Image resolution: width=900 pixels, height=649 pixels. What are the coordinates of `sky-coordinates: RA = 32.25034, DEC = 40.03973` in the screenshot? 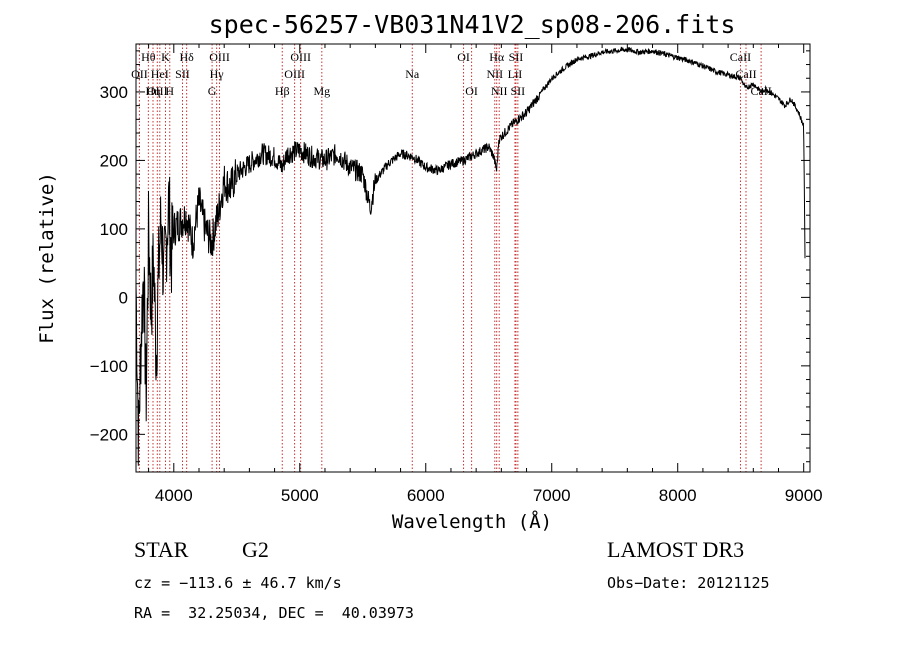 It's located at (274, 613).